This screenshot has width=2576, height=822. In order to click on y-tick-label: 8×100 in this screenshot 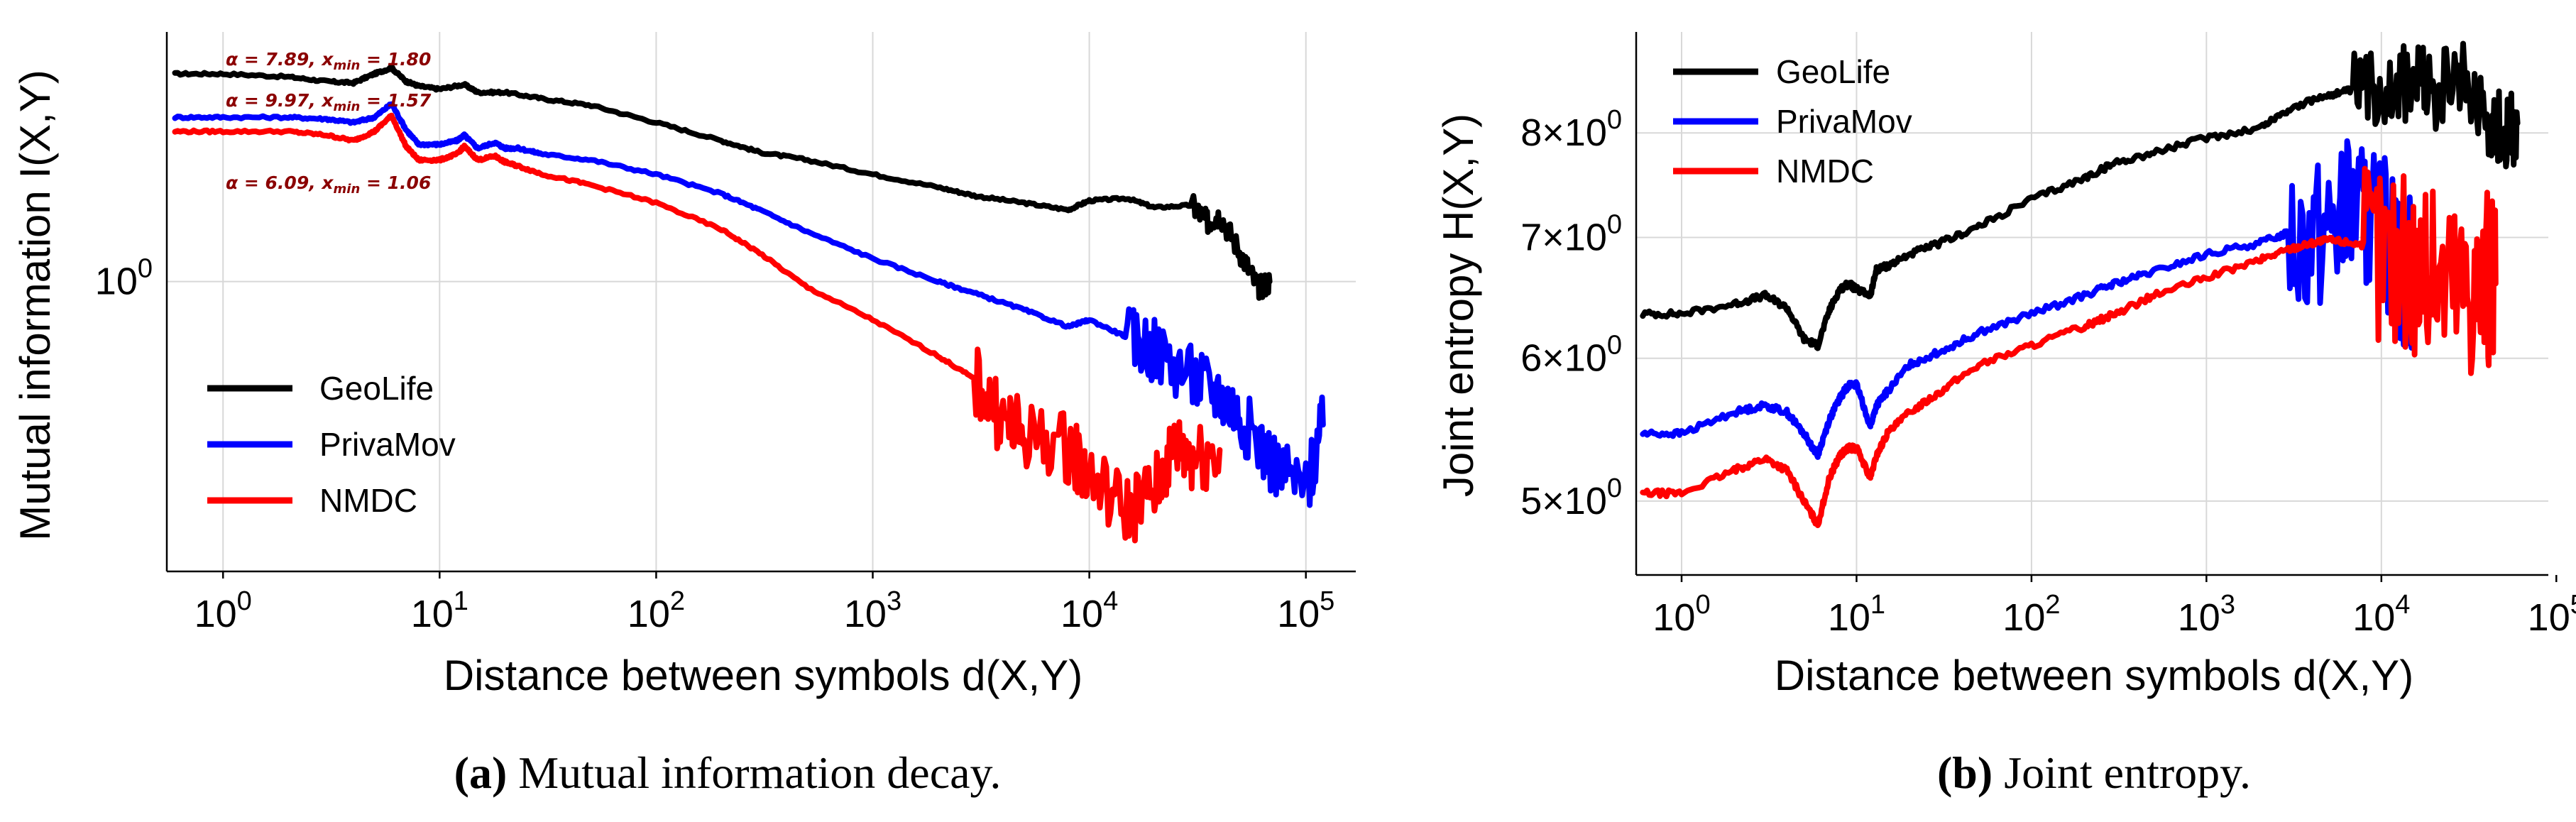, I will do `click(1571, 129)`.